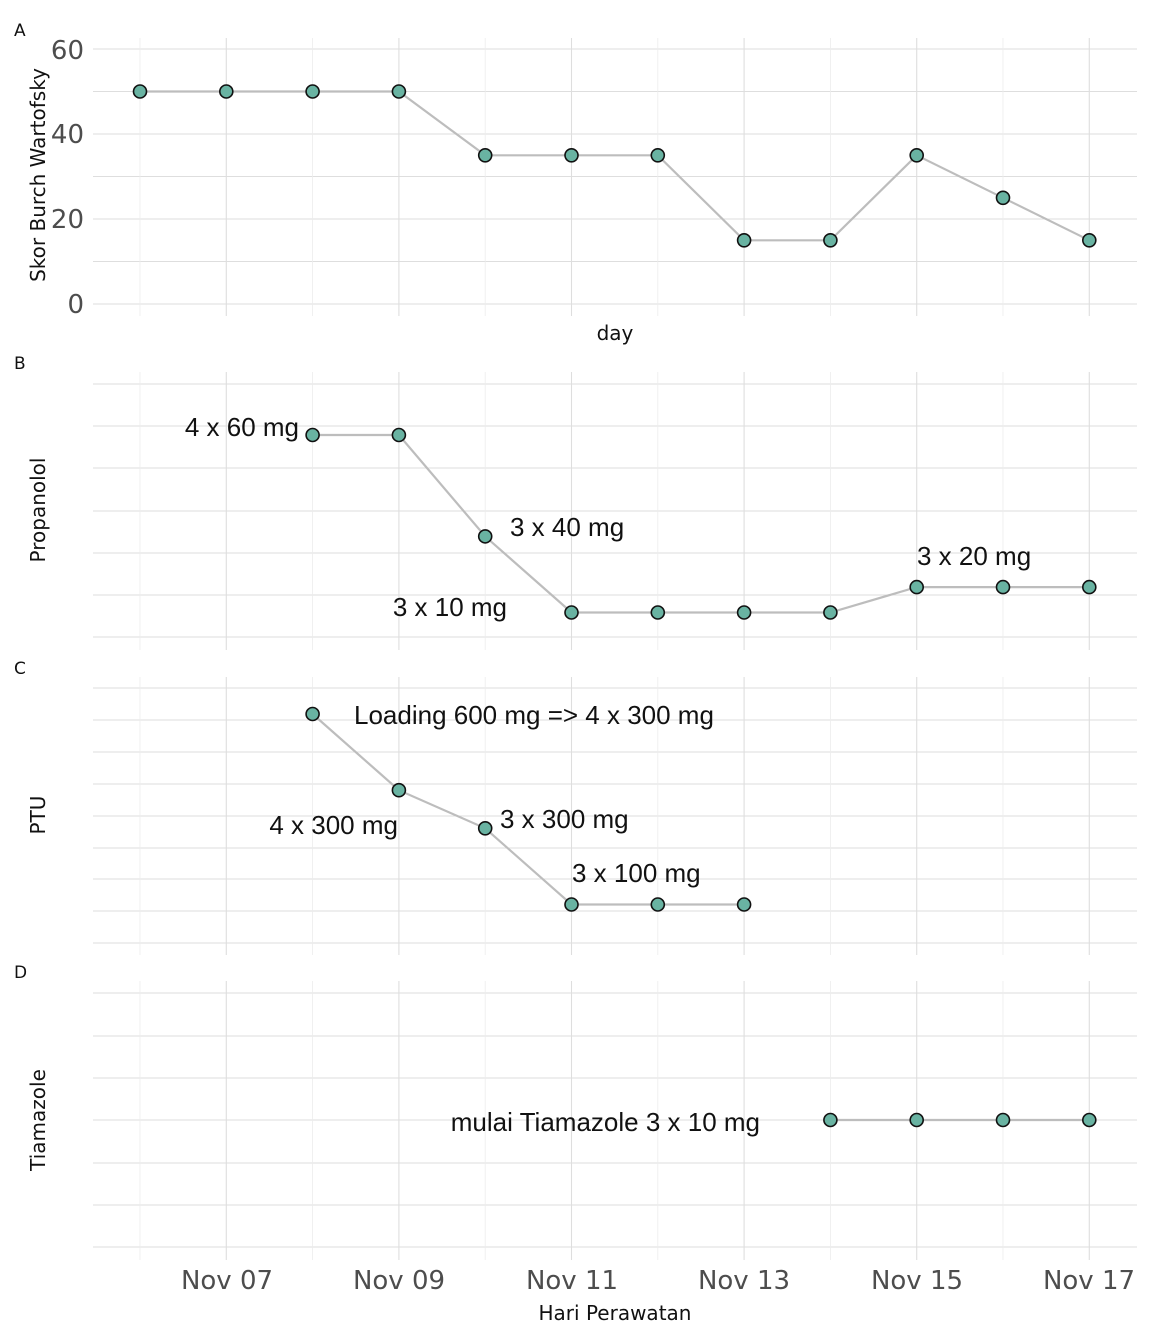 The width and height of the screenshot is (1152, 1344). What do you see at coordinates (636, 873) in the screenshot?
I see `annotation-label: 3 x 100 mg` at bounding box center [636, 873].